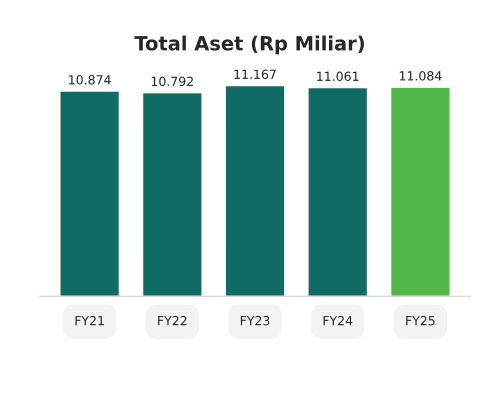 The image size is (500, 395). Describe the element at coordinates (338, 321) in the screenshot. I see `x-tick-label: FY24` at that location.